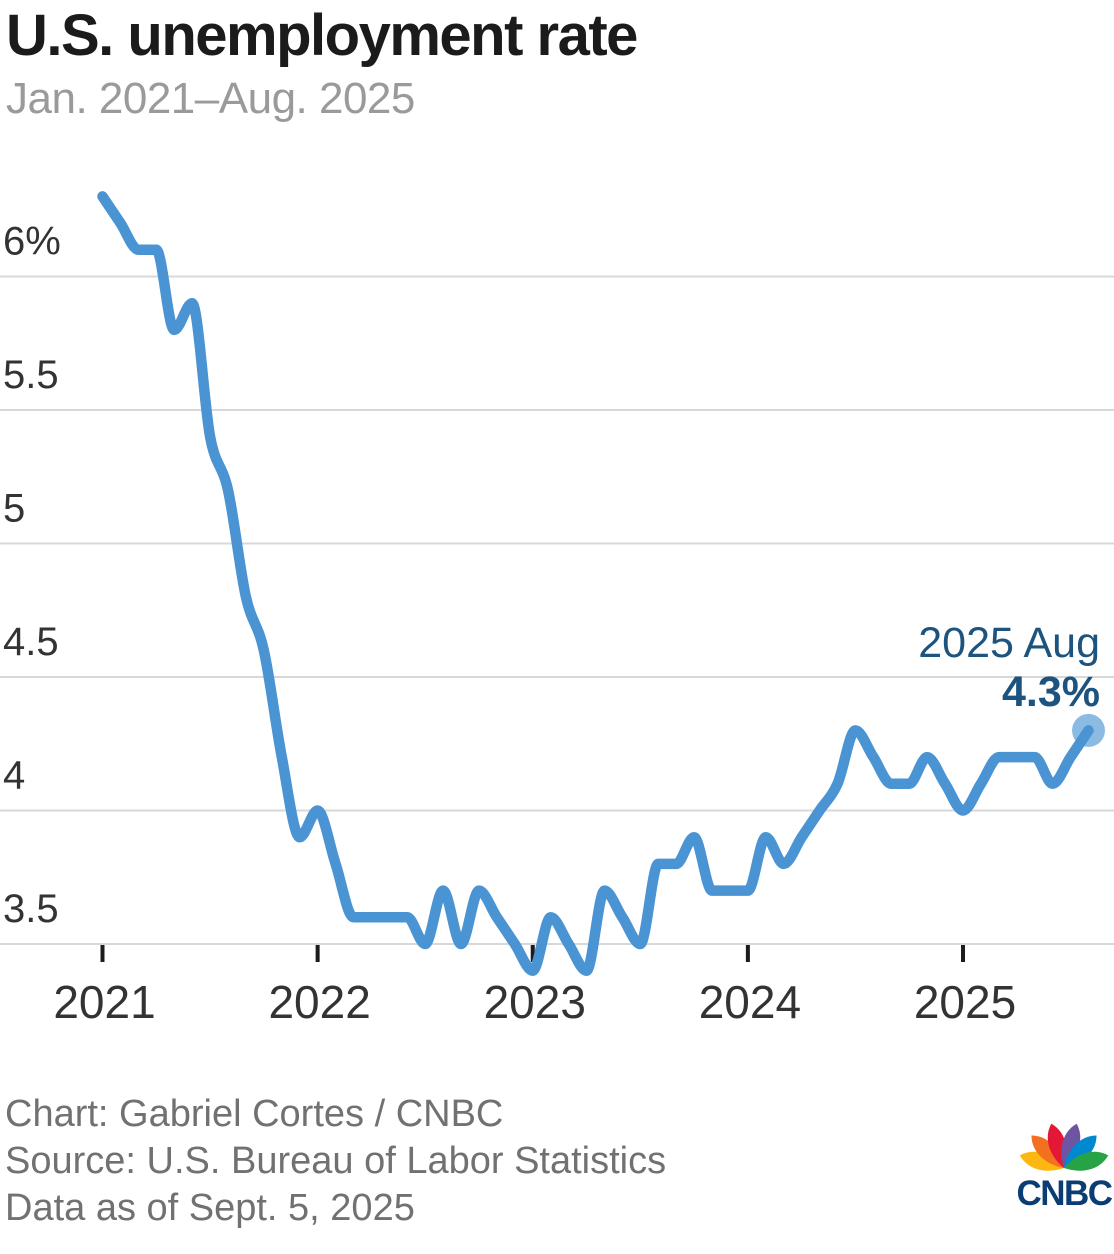  I want to click on cnbc-logo-svg: CNBC, so click(1065, 1168).